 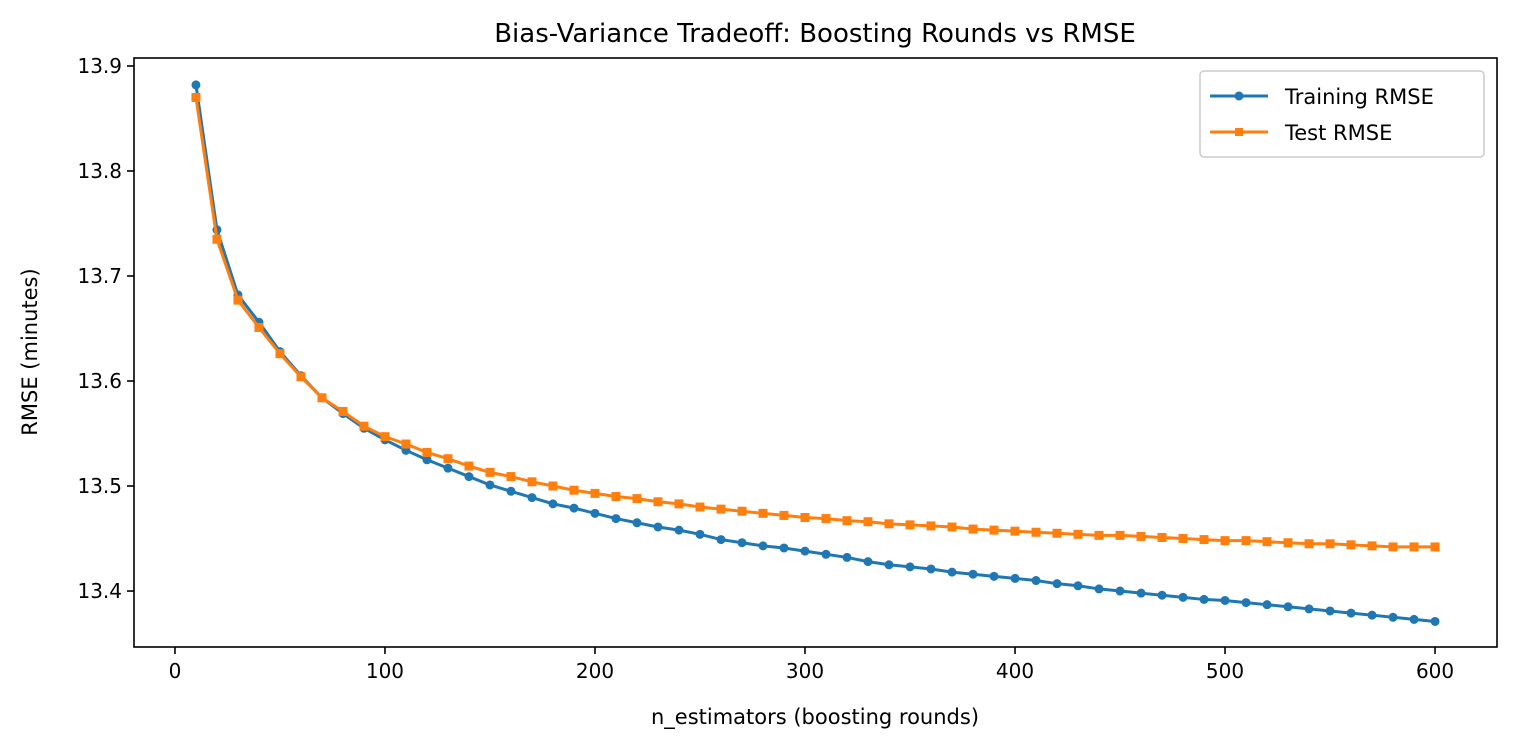 What do you see at coordinates (1359, 97) in the screenshot?
I see `legend-label-training: Training RMSE` at bounding box center [1359, 97].